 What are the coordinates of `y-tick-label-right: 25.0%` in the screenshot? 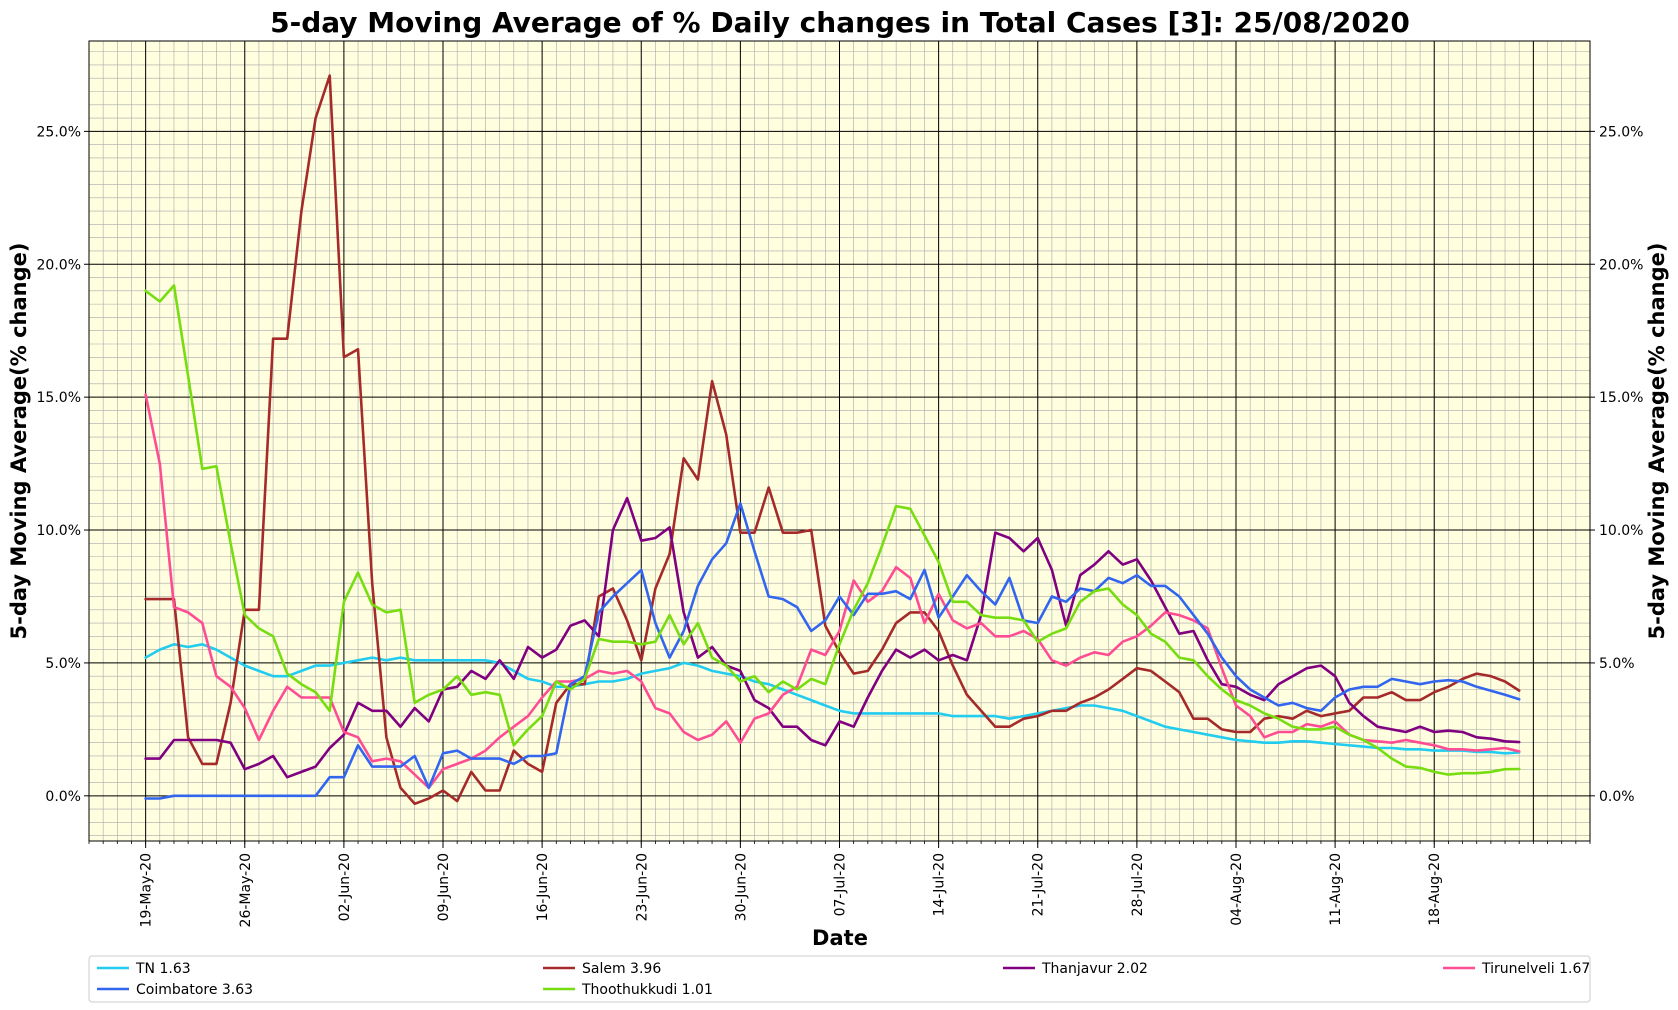 It's located at (1621, 132).